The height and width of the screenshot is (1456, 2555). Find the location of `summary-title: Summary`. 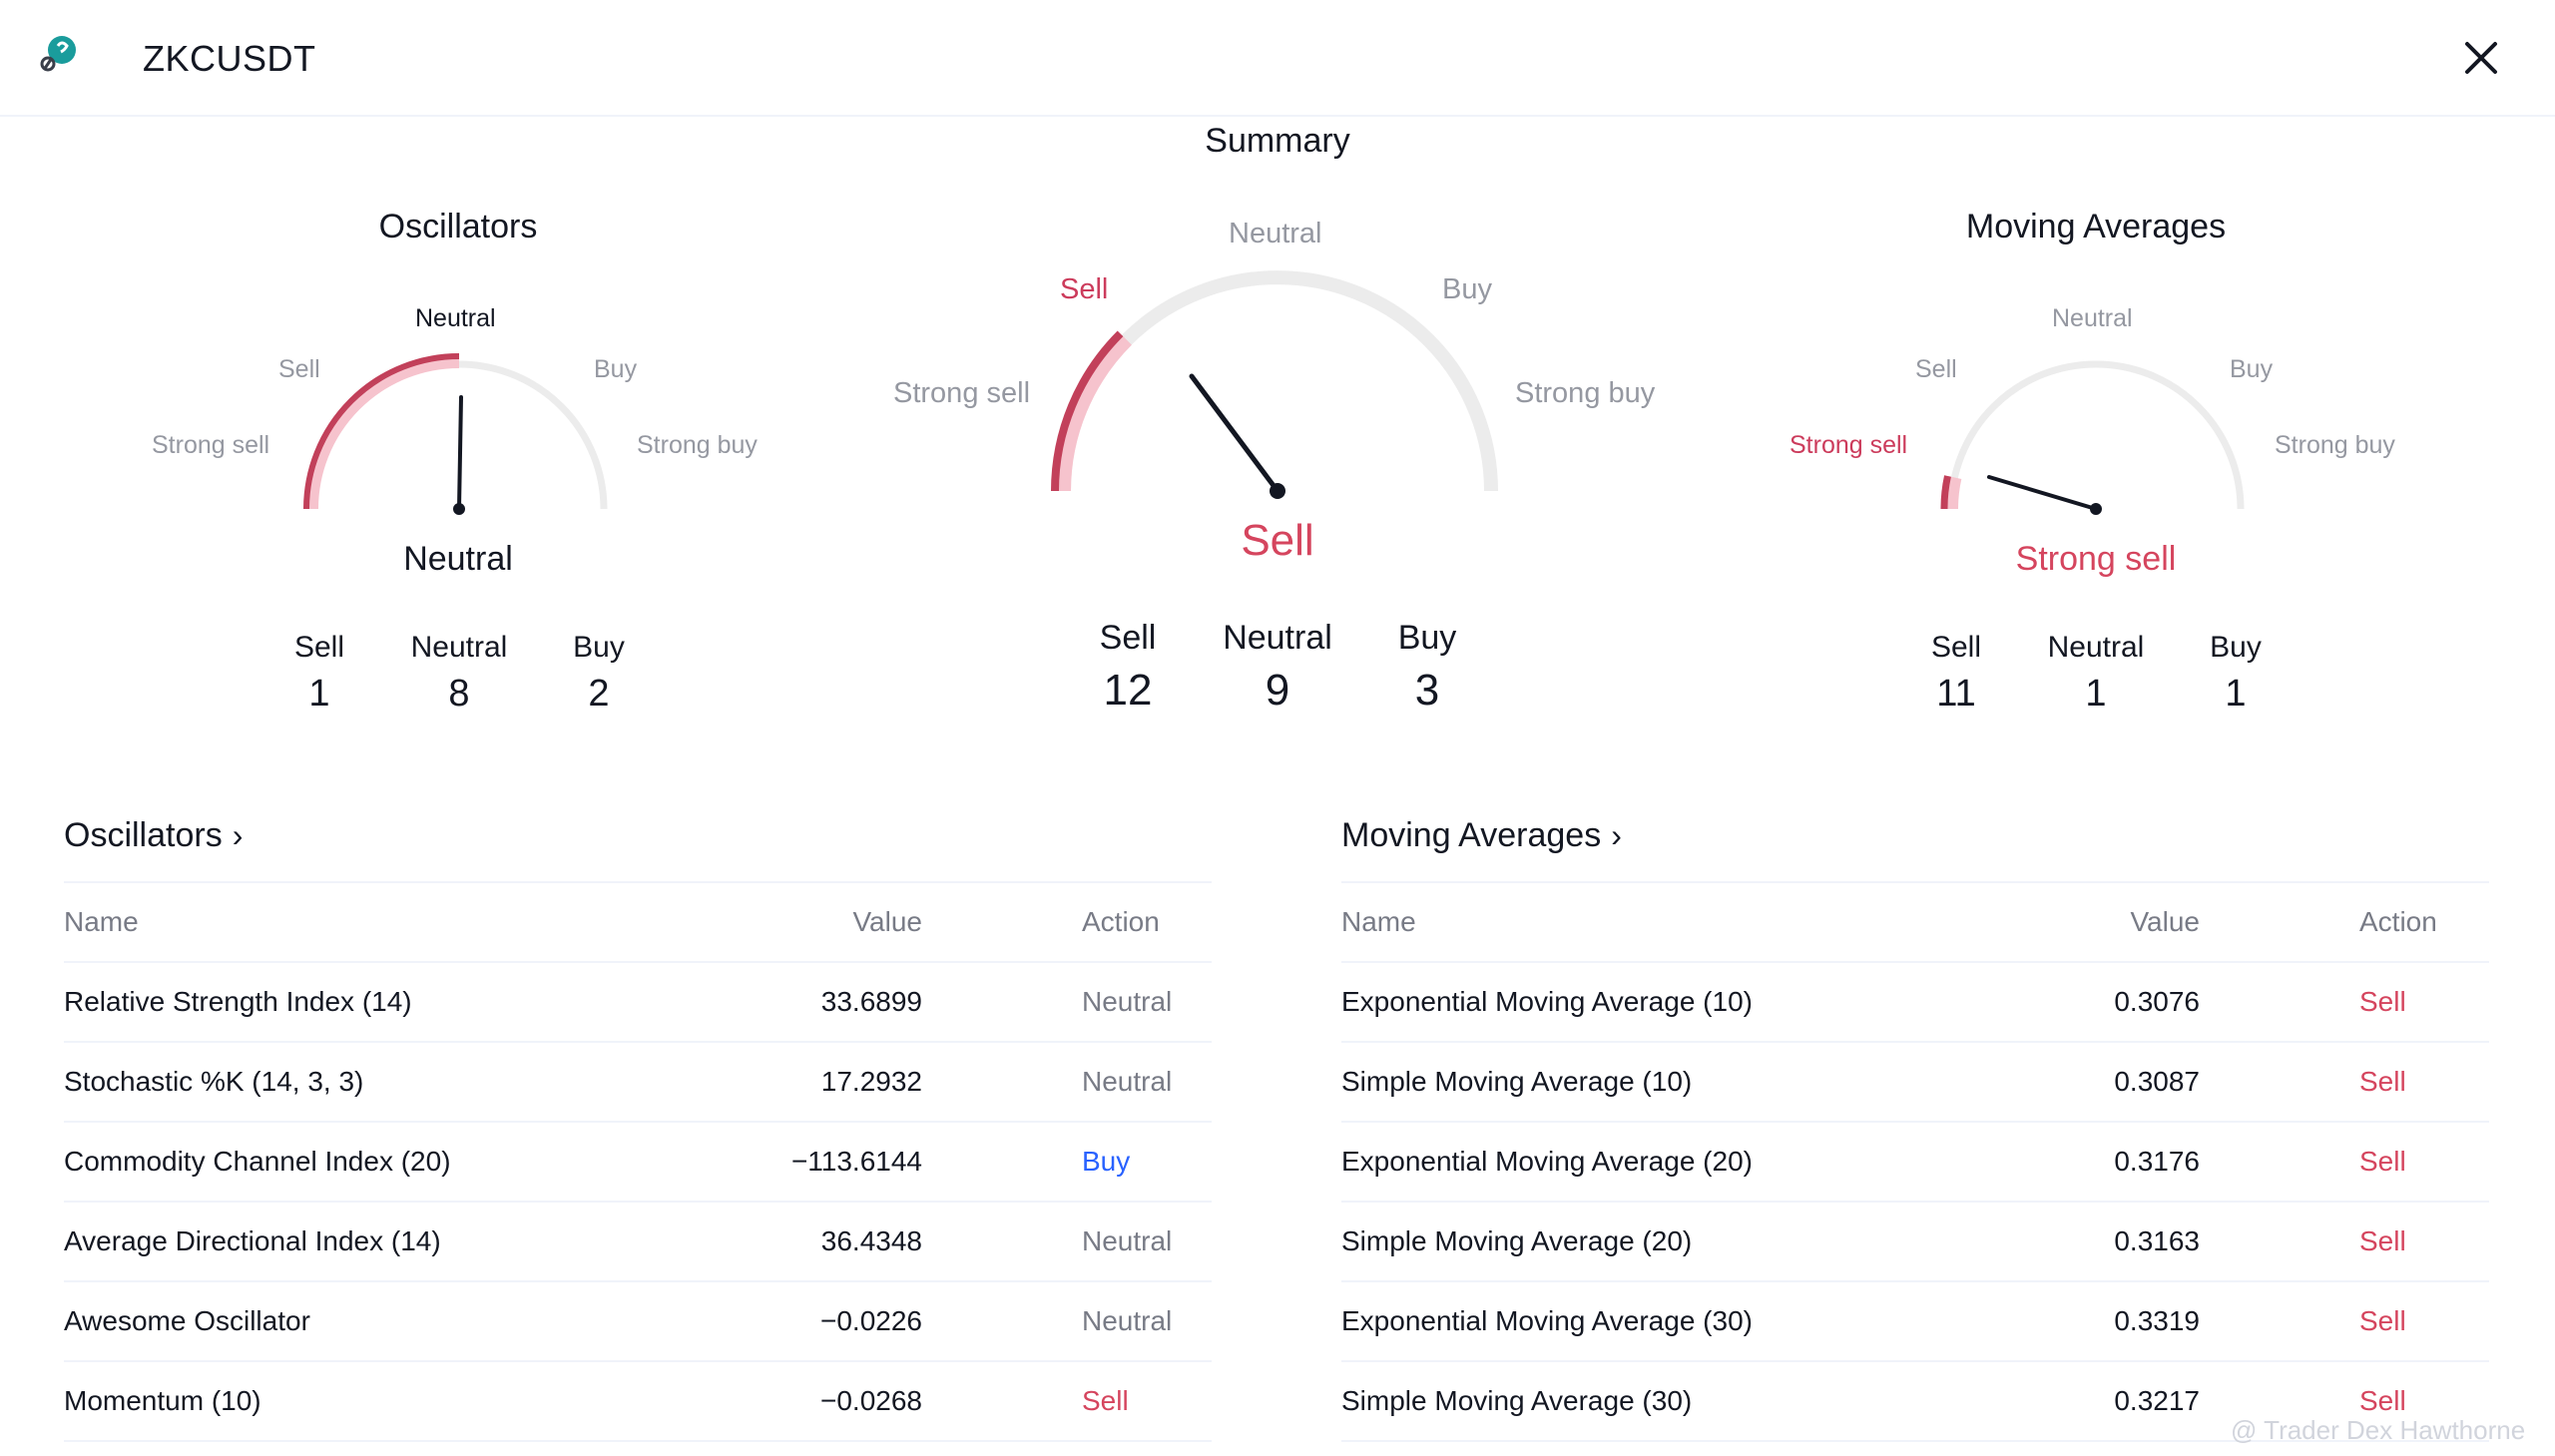

summary-title: Summary is located at coordinates (1277, 141).